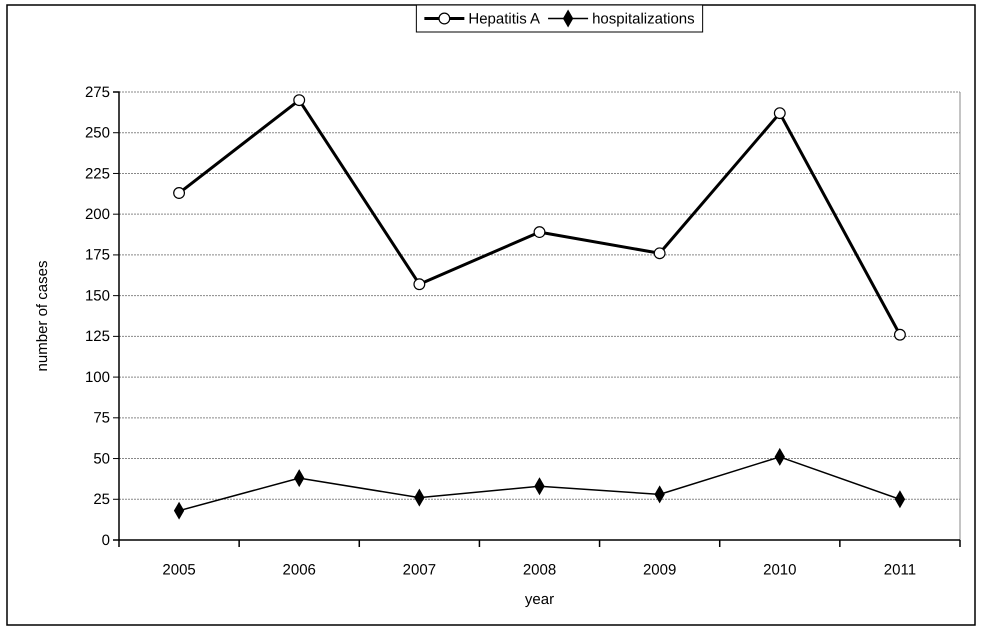 Image resolution: width=985 pixels, height=641 pixels. What do you see at coordinates (539, 599) in the screenshot?
I see `x-axis-title: year` at bounding box center [539, 599].